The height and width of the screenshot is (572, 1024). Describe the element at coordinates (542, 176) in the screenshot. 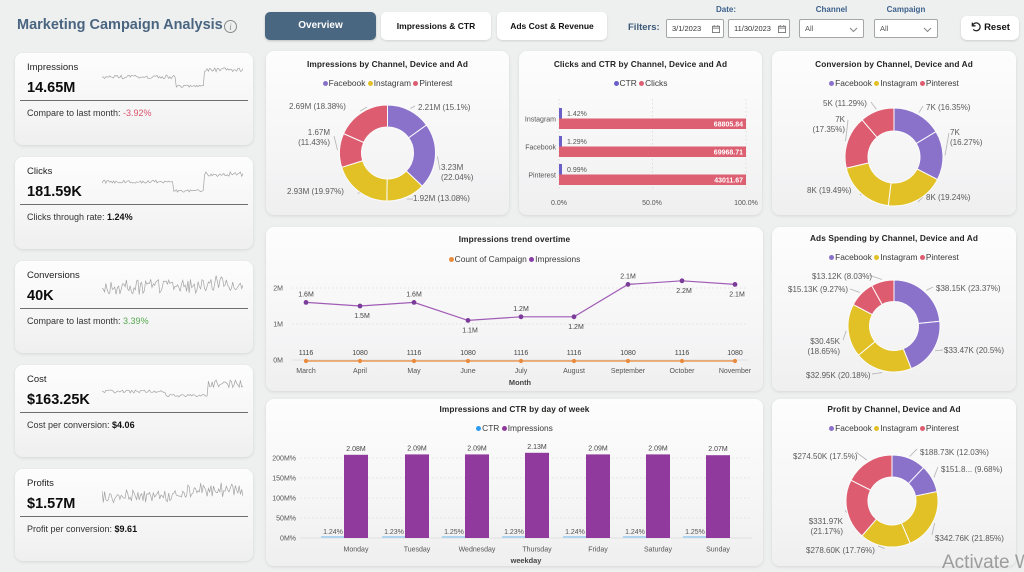

I see `svg-text: Pinterest` at that location.